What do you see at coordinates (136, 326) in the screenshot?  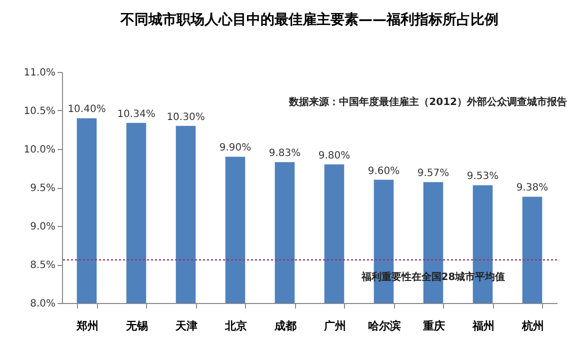 I see `x-tick-label: 无锡` at bounding box center [136, 326].